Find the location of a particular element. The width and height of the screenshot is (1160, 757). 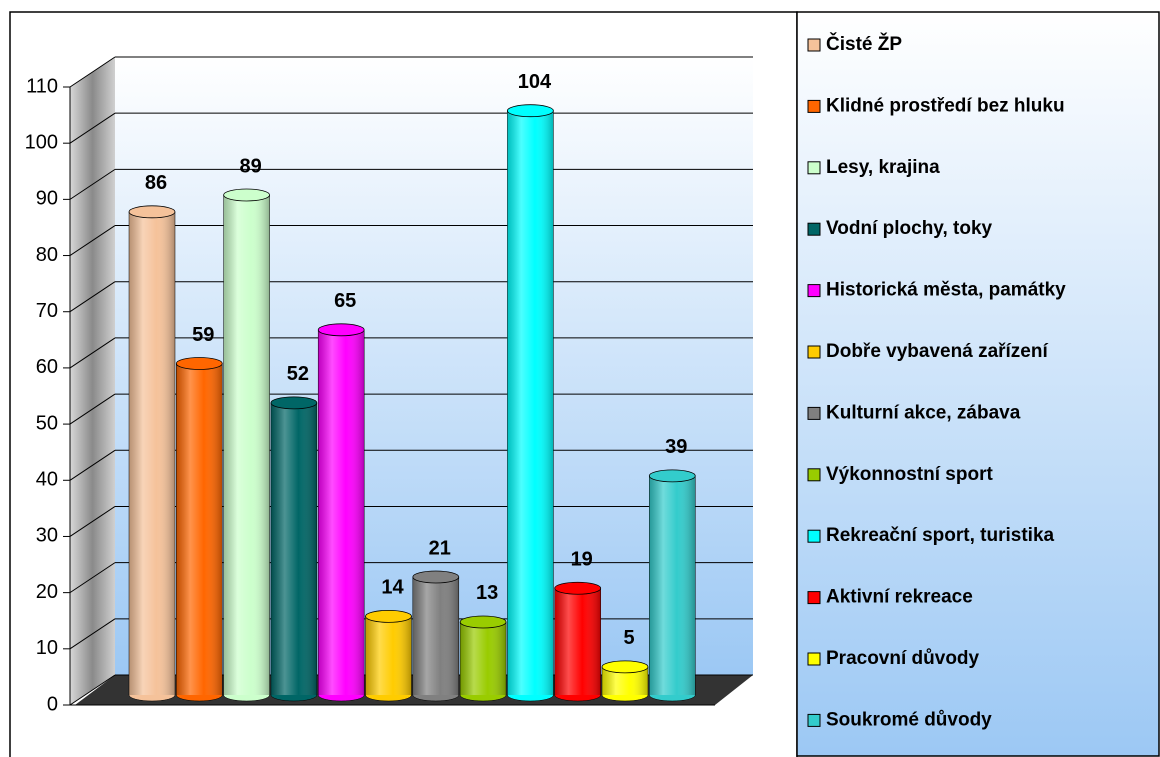

data-label: 21 is located at coordinates (440, 548).